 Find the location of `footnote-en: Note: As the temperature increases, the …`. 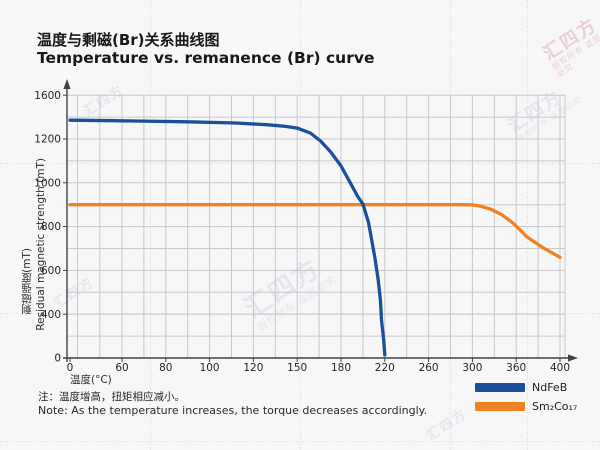

footnote-en: Note: As the temperature increases, the … is located at coordinates (233, 410).